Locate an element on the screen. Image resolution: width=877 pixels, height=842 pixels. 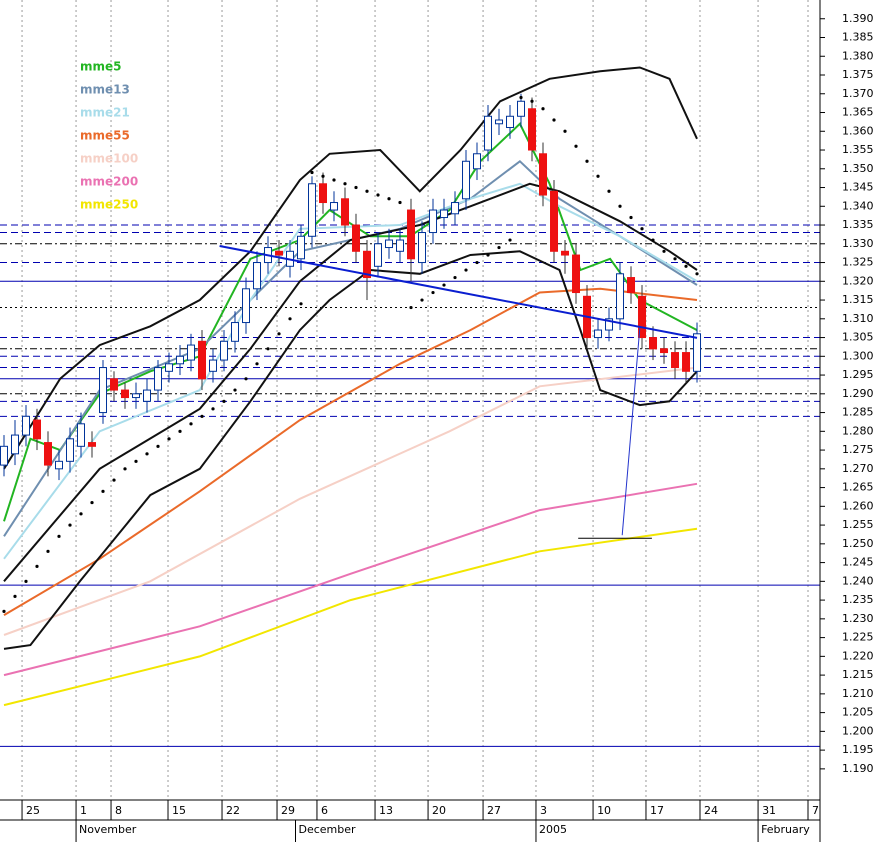
y-tick-label: 1.255 is located at coordinates (858, 524).